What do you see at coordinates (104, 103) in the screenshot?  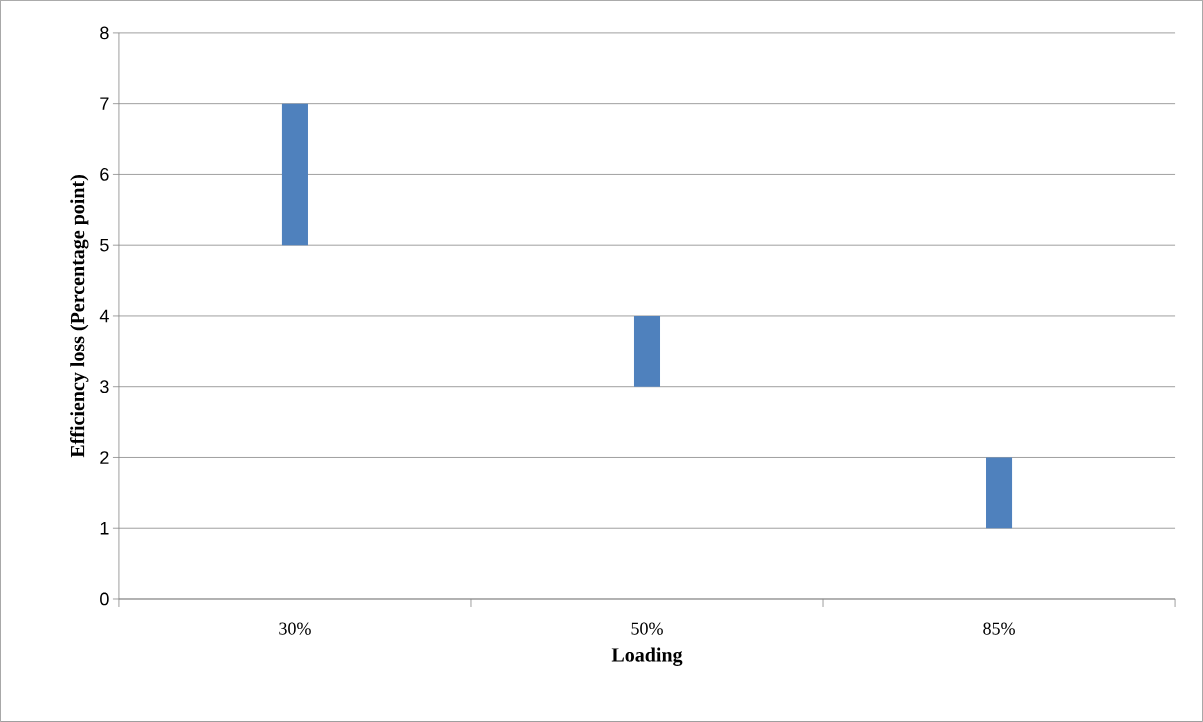 I see `y-tick-label: 7` at bounding box center [104, 103].